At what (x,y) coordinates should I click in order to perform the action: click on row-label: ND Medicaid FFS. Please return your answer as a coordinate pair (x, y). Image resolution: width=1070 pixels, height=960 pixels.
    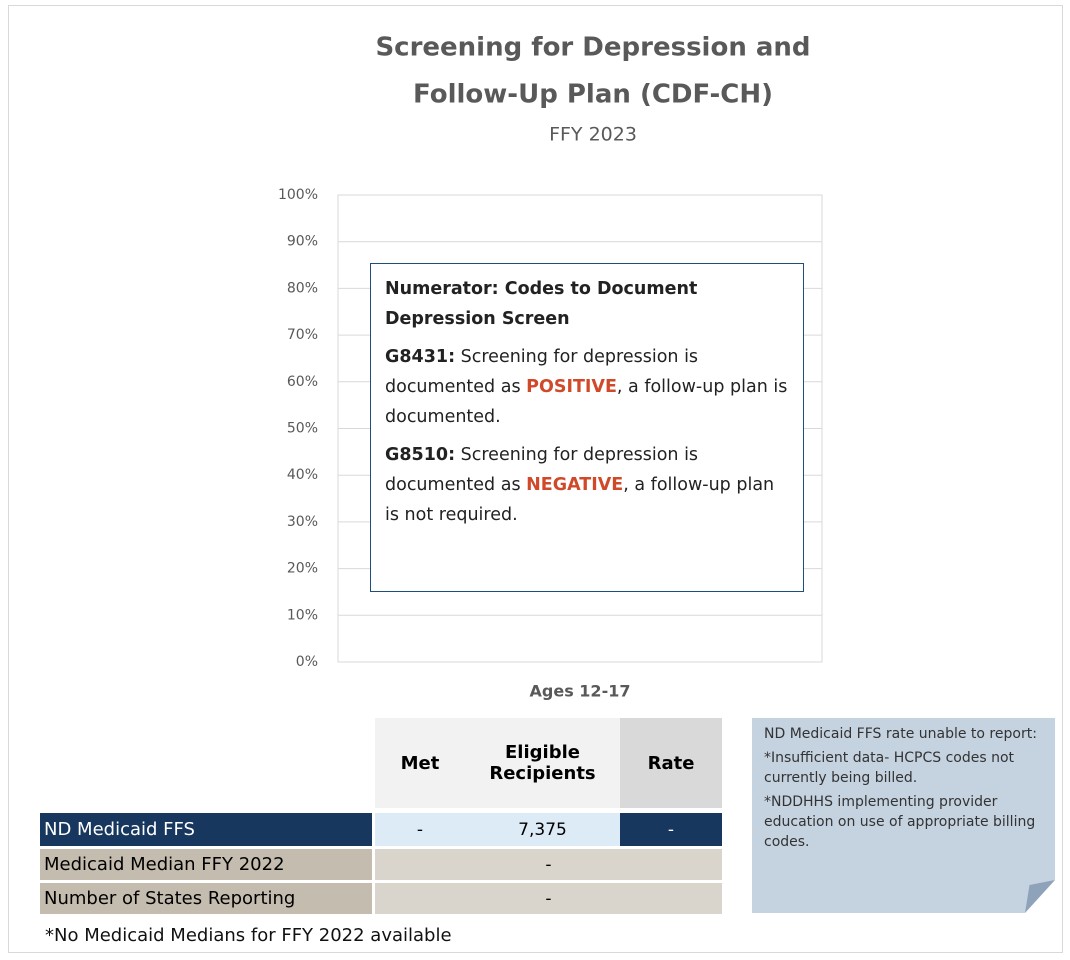
    Looking at the image, I should click on (206, 829).